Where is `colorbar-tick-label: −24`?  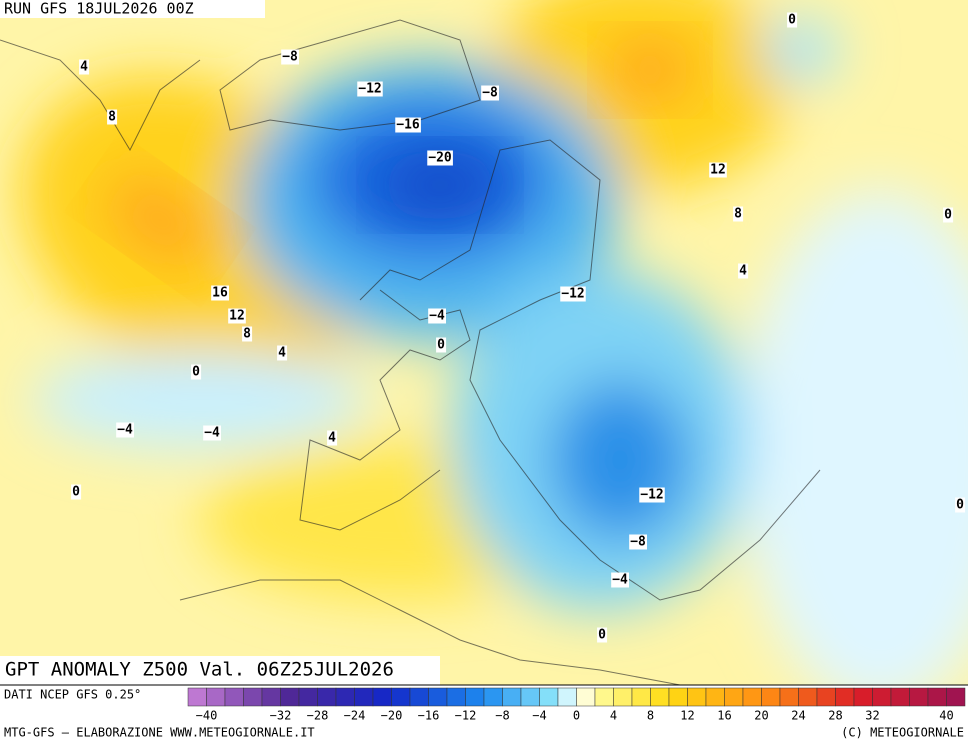
colorbar-tick-label: −24 is located at coordinates (355, 716).